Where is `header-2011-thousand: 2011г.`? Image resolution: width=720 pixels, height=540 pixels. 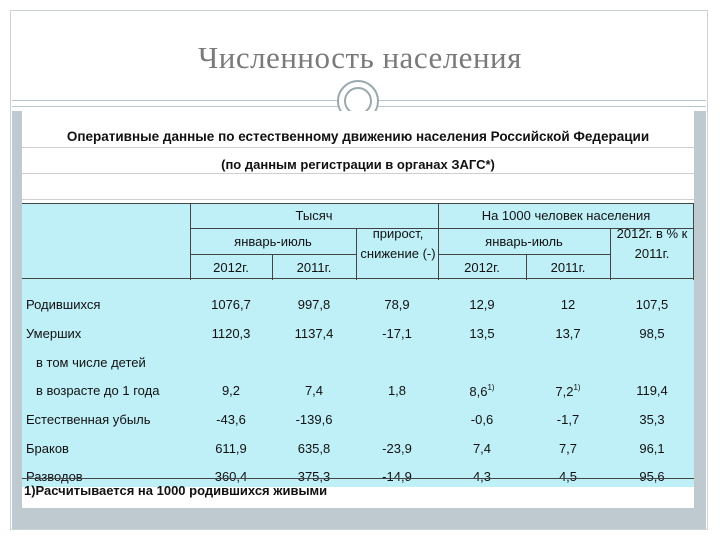
header-2011-thousand: 2011г. is located at coordinates (314, 267).